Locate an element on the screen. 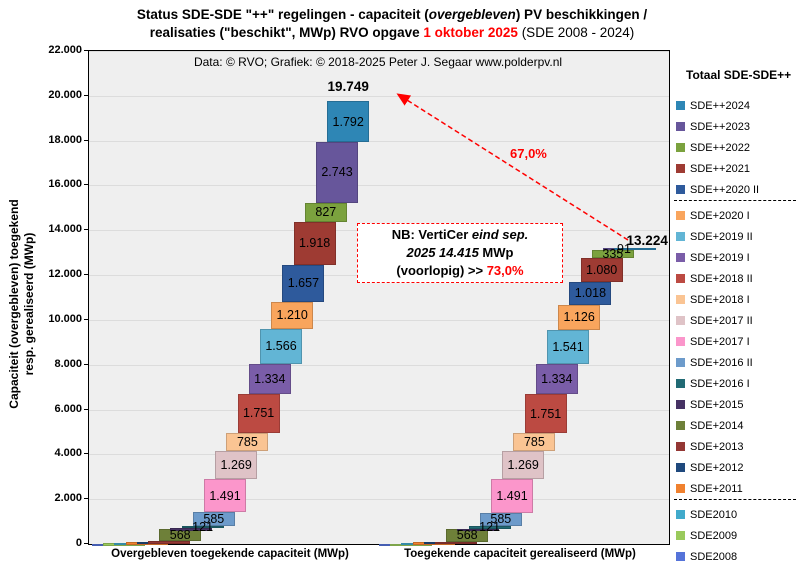 The width and height of the screenshot is (804, 571). y-tick-label: 20.000 is located at coordinates (65, 94).